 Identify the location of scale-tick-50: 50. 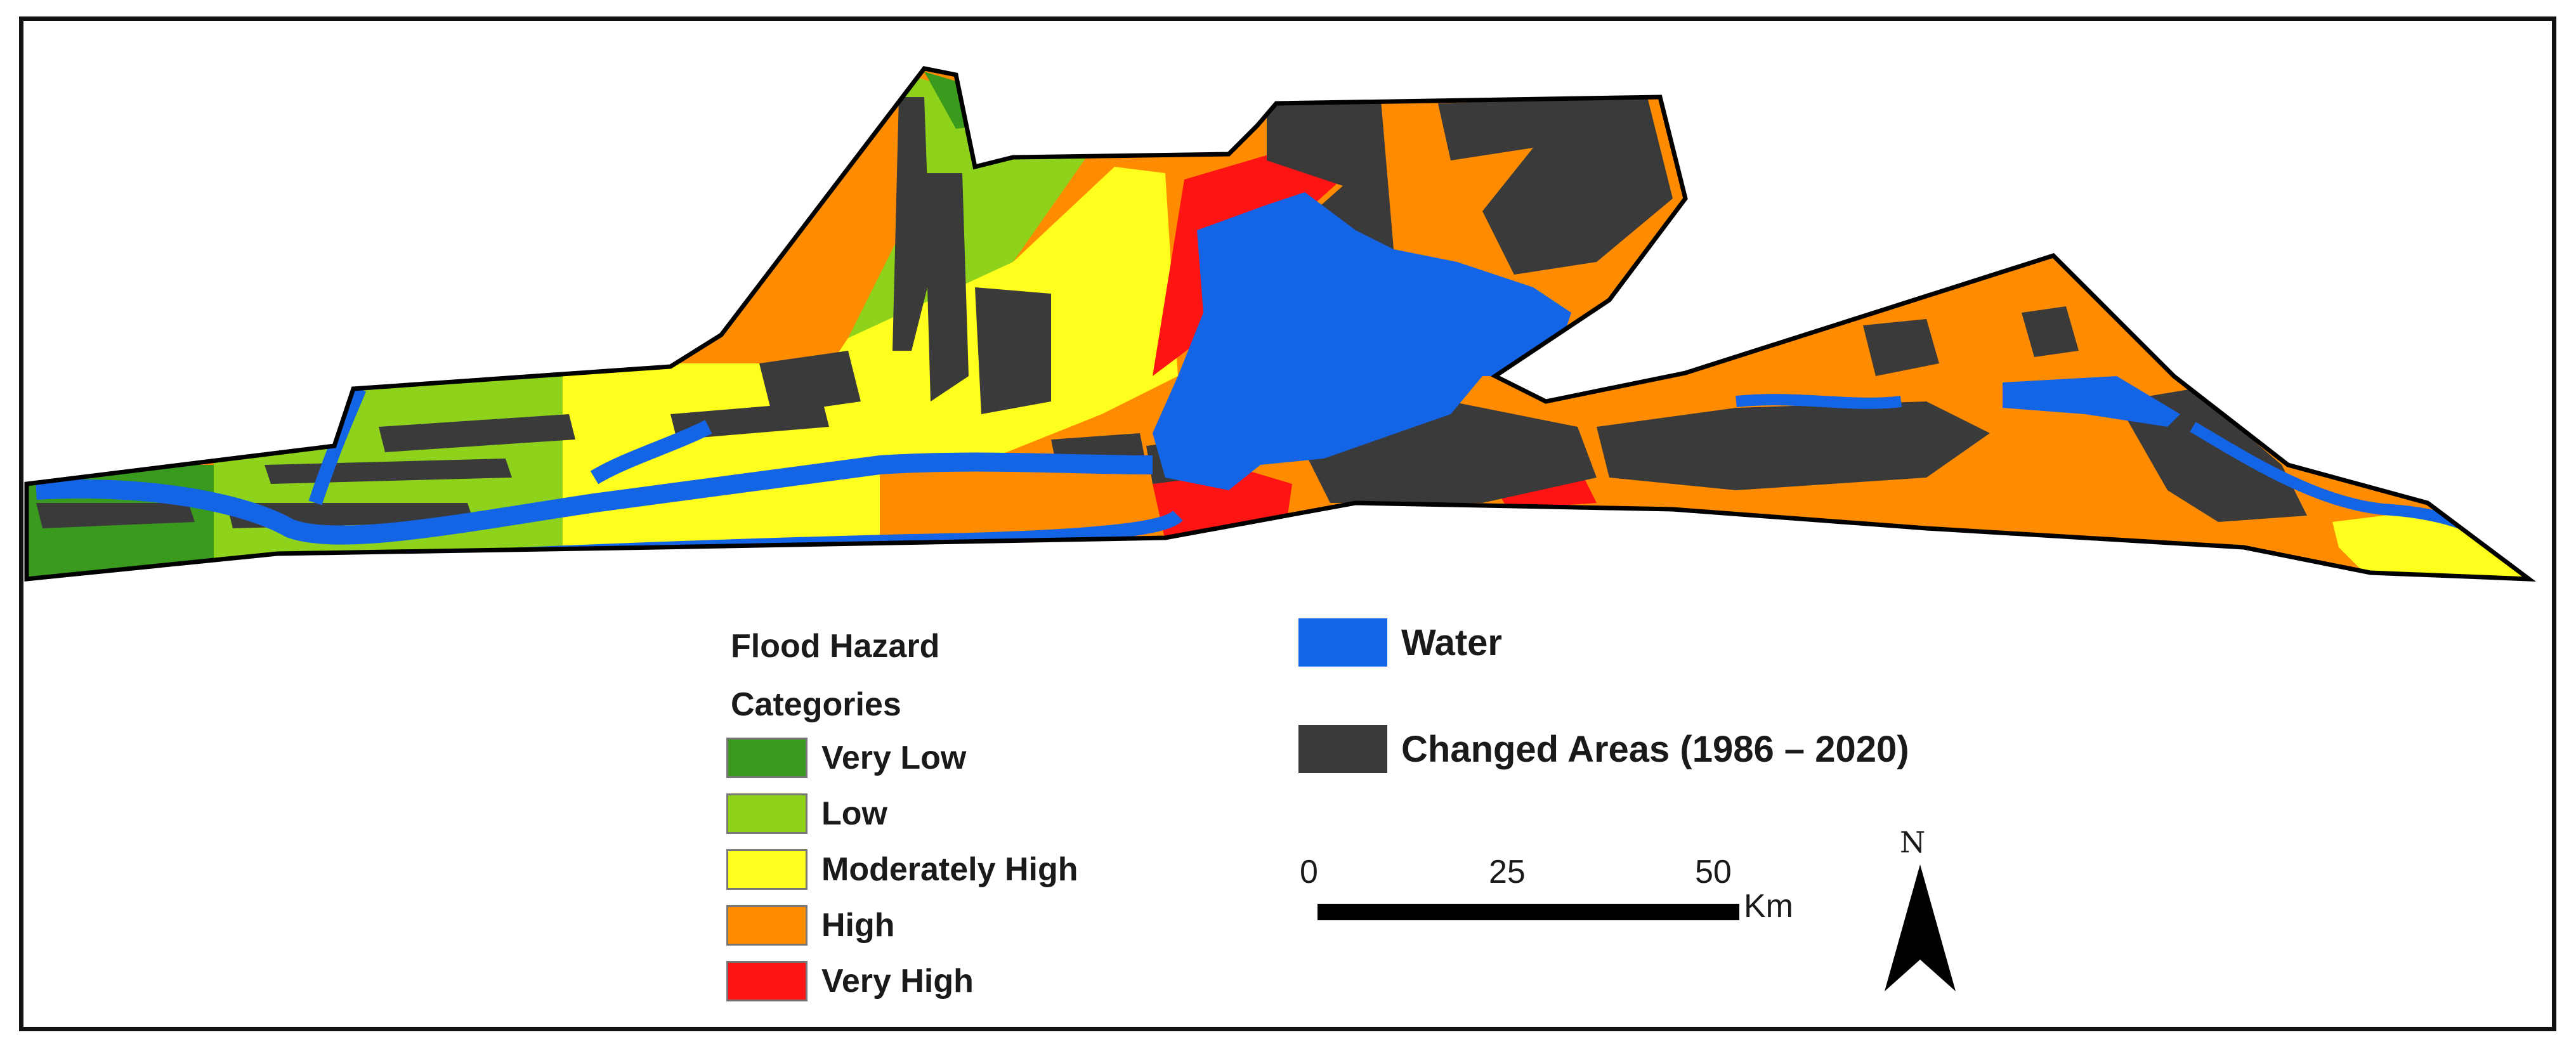
(1713, 872).